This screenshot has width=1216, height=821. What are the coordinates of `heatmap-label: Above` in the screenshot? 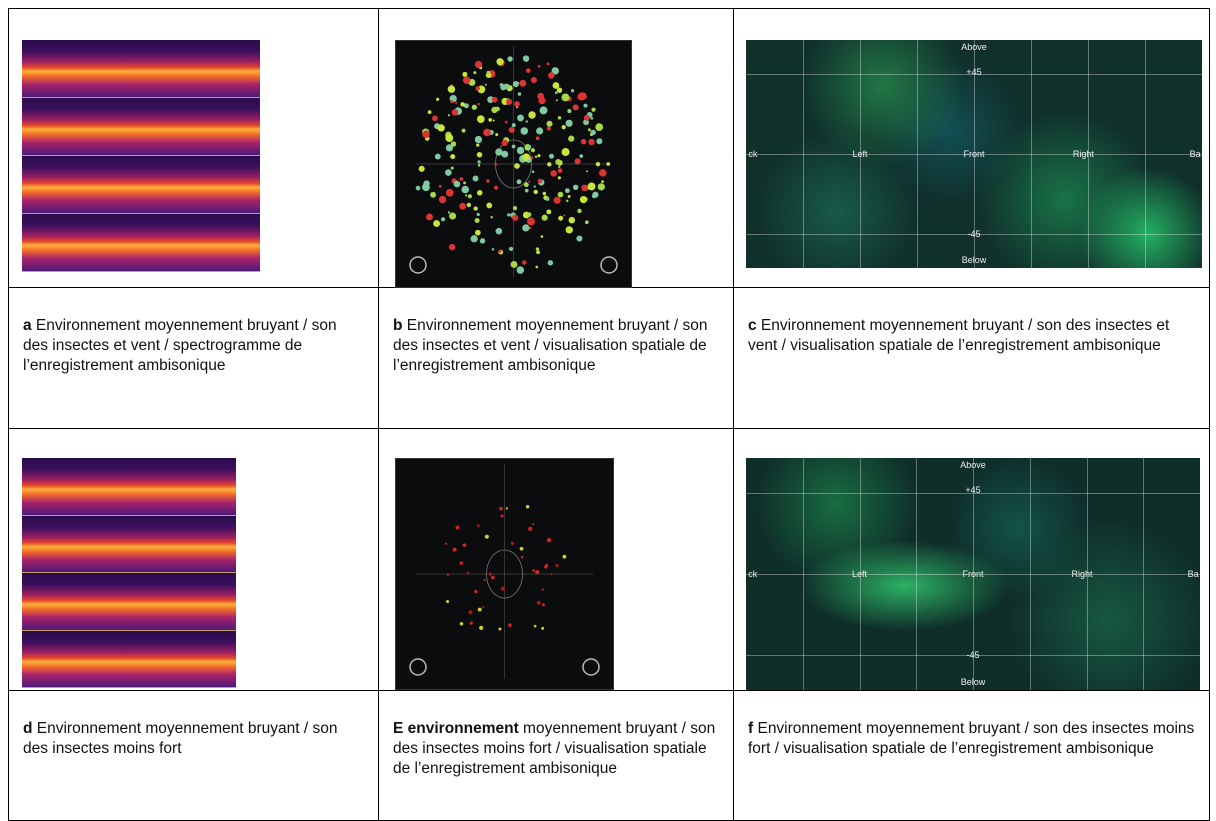 It's located at (973, 464).